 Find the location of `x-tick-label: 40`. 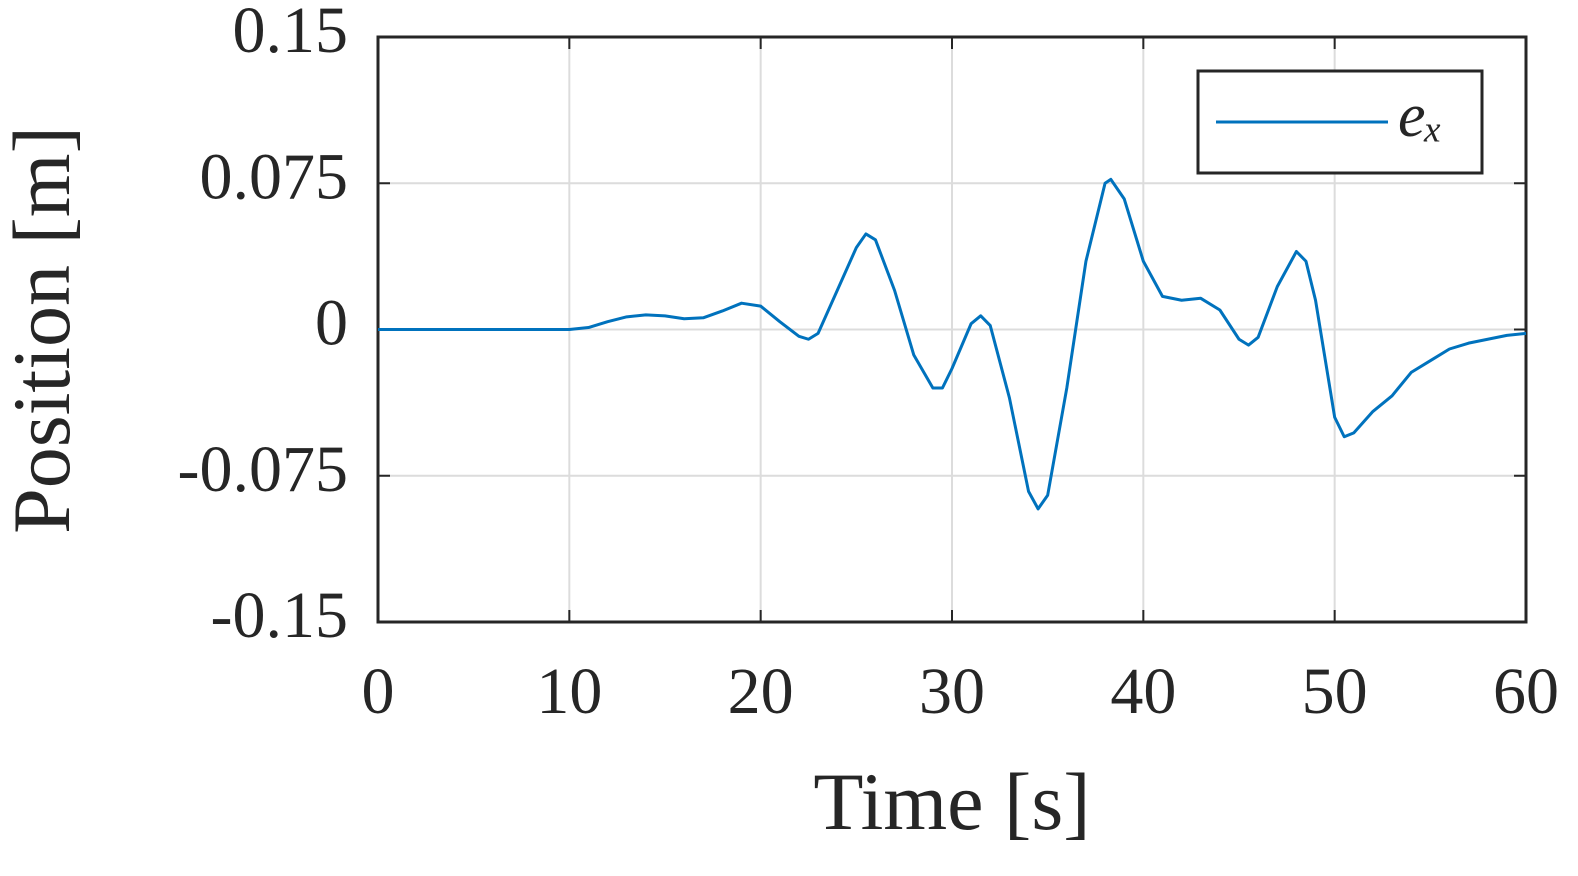

x-tick-label: 40 is located at coordinates (1143, 691).